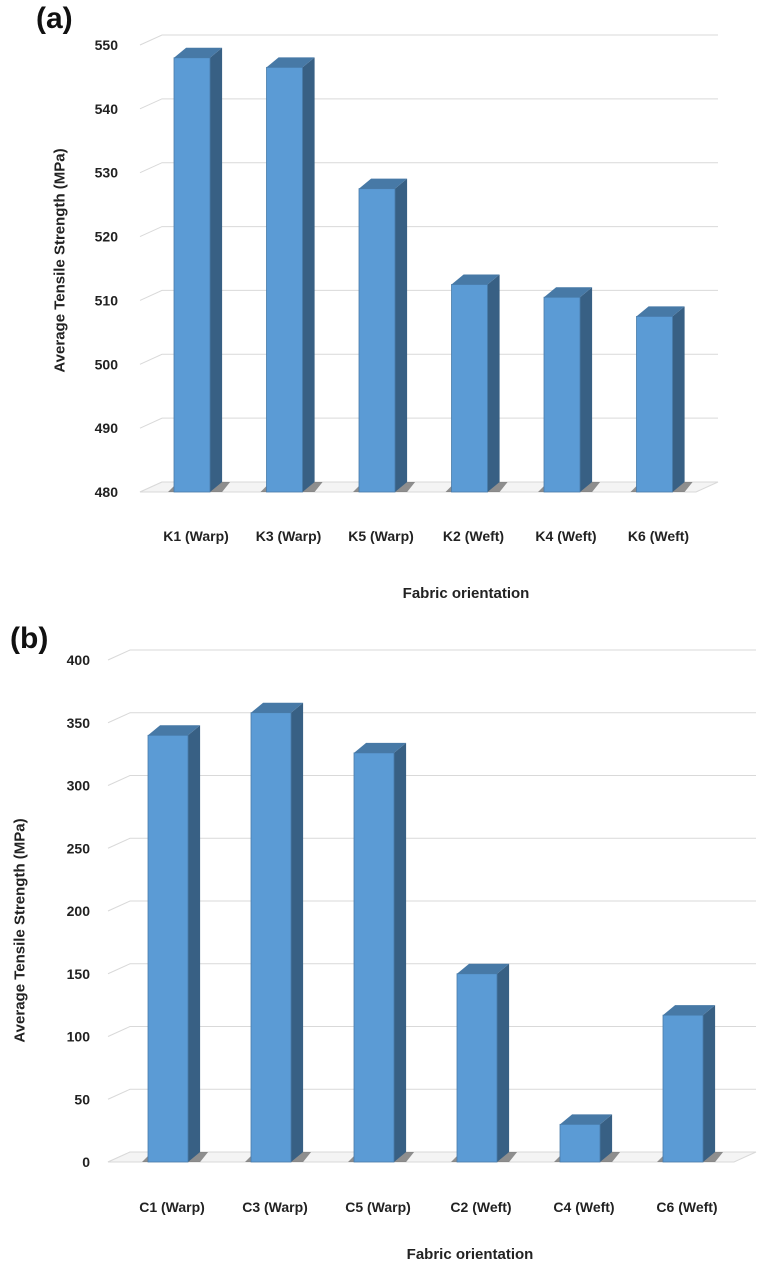 The height and width of the screenshot is (1273, 767). Describe the element at coordinates (686, 1207) in the screenshot. I see `x-tick-label: C6 (Weft)` at that location.